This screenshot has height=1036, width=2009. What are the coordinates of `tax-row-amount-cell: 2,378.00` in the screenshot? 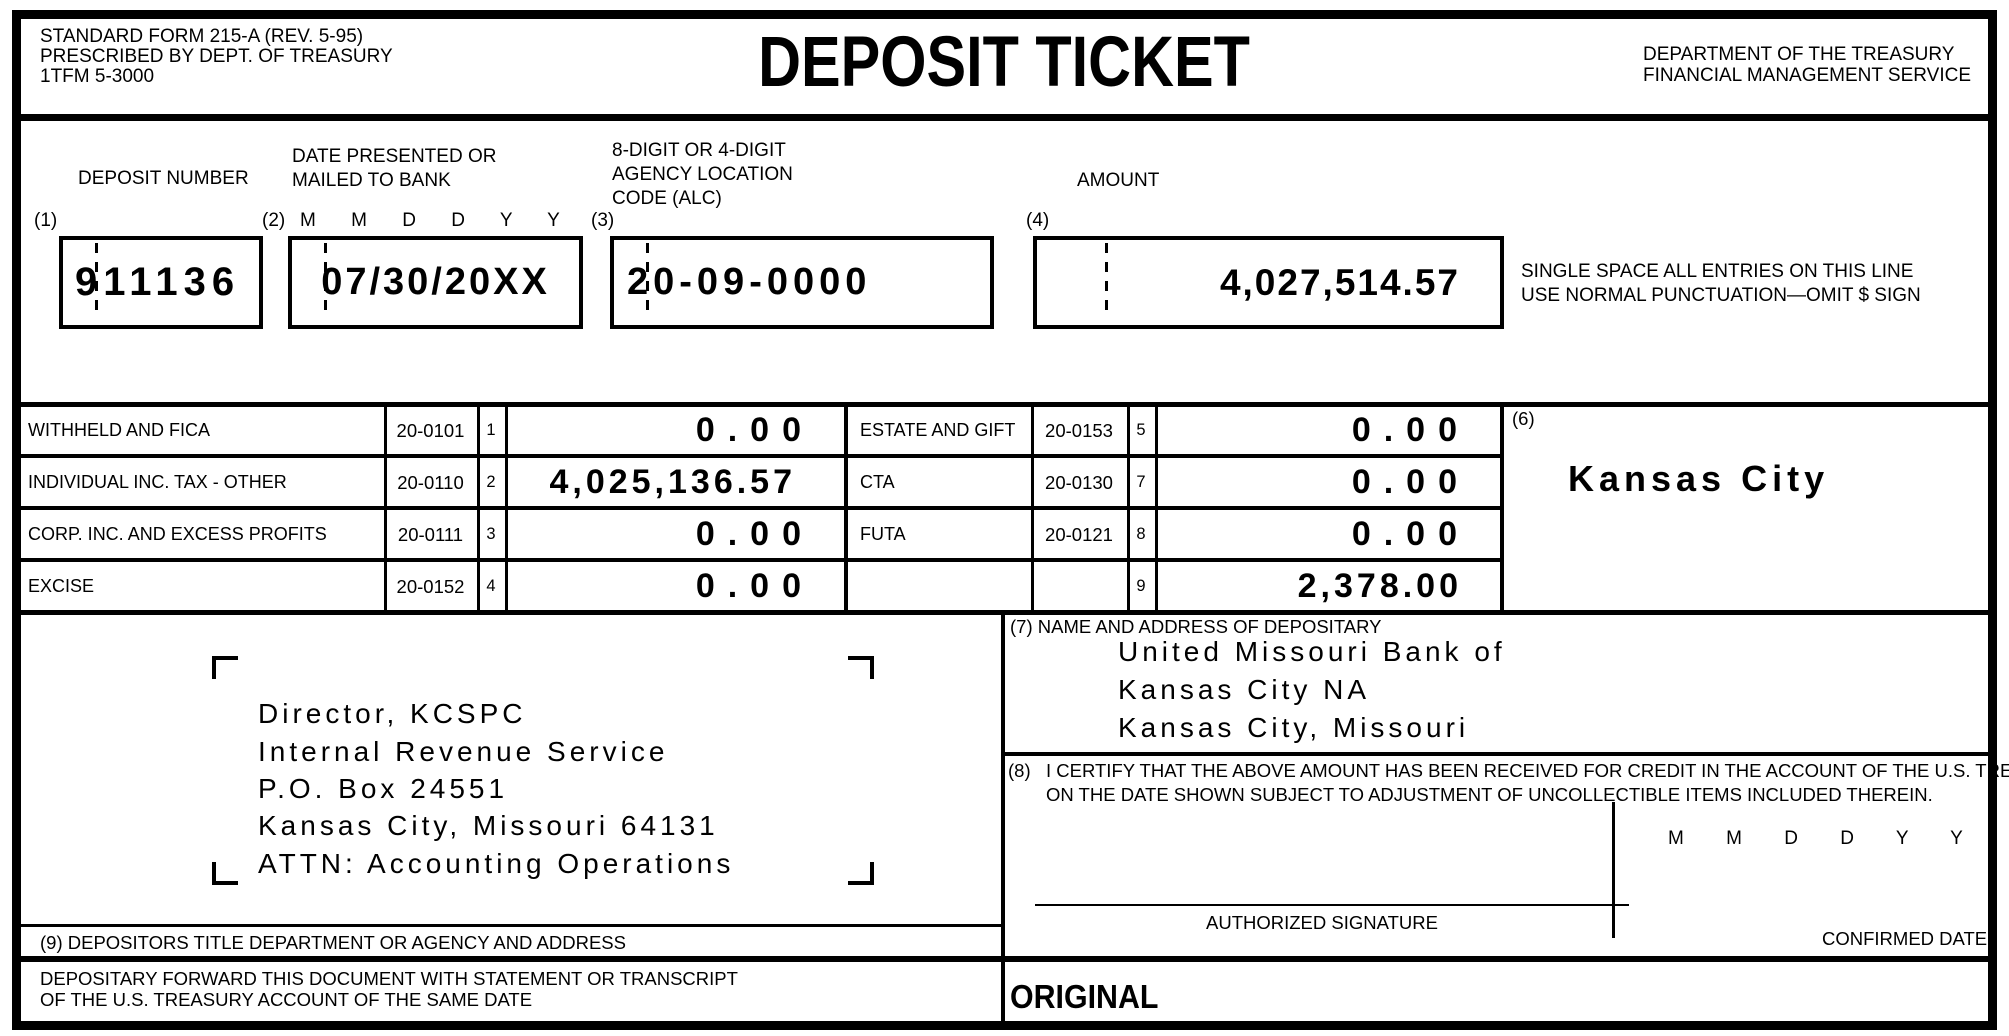 It's located at (1327, 586).